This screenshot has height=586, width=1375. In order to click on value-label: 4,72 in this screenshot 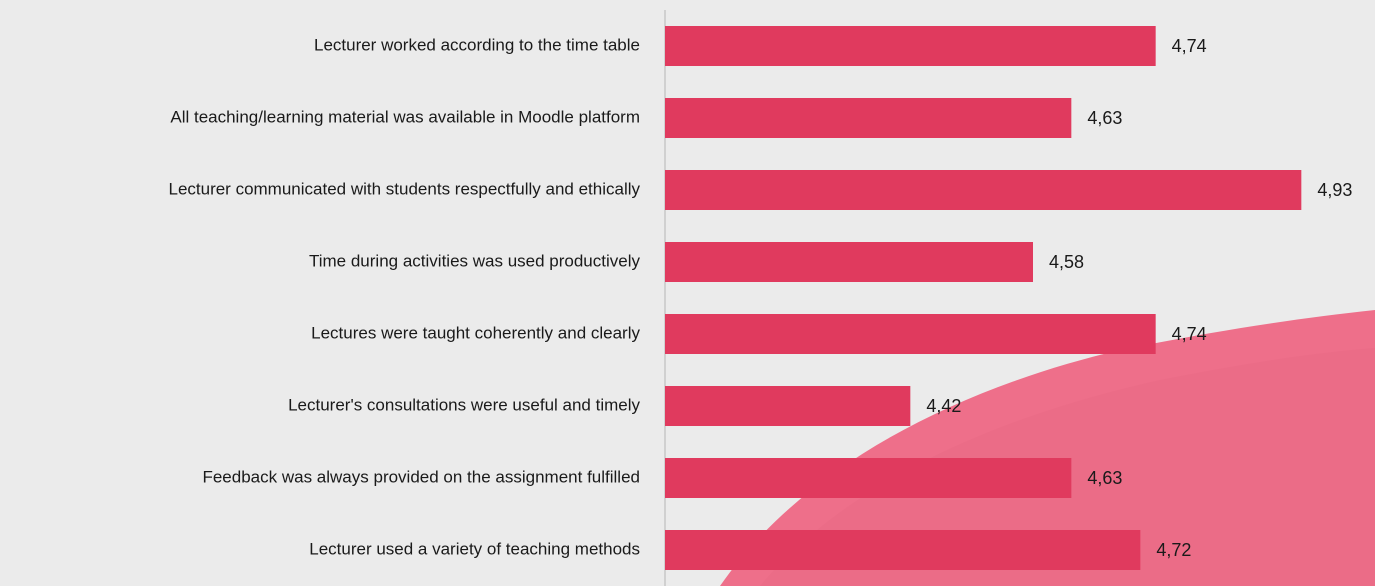, I will do `click(1173, 550)`.